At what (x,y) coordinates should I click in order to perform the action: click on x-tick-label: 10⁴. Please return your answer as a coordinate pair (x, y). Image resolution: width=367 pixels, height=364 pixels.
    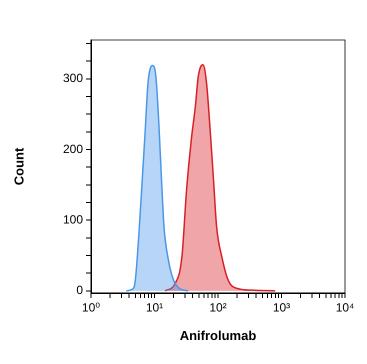
    Looking at the image, I should click on (345, 307).